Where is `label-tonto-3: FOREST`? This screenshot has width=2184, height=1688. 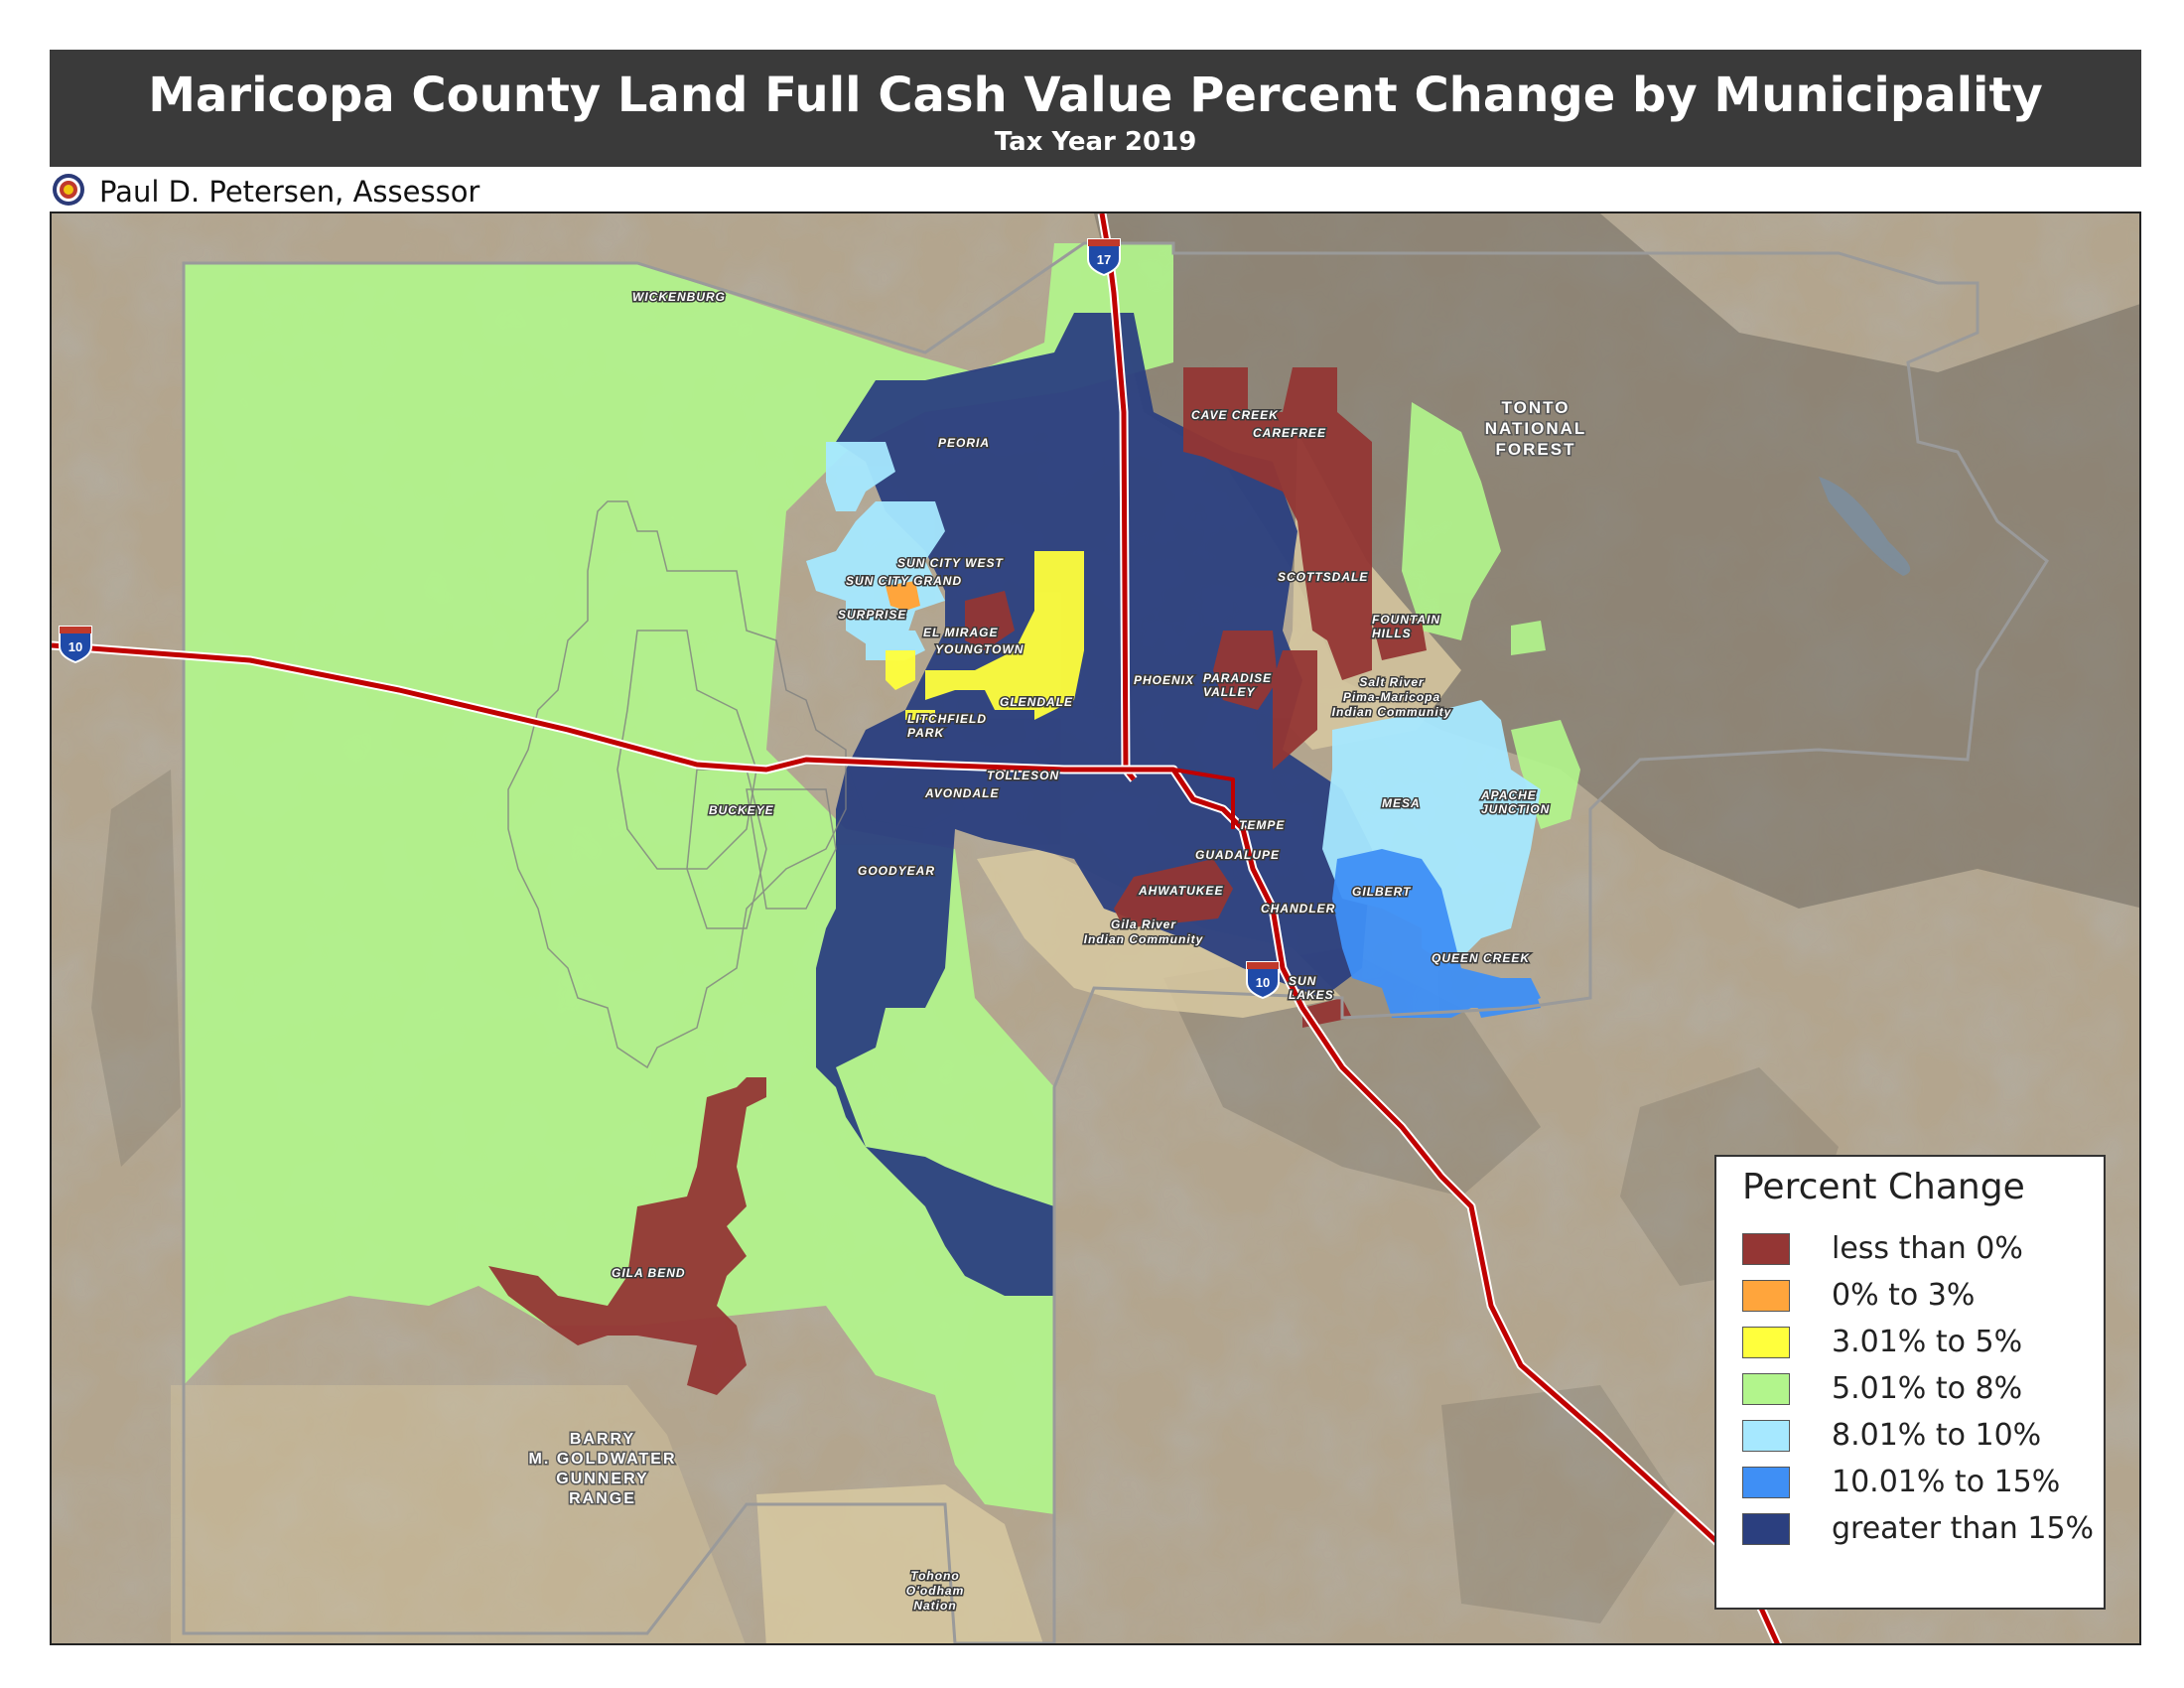
label-tonto-3: FOREST is located at coordinates (1536, 449).